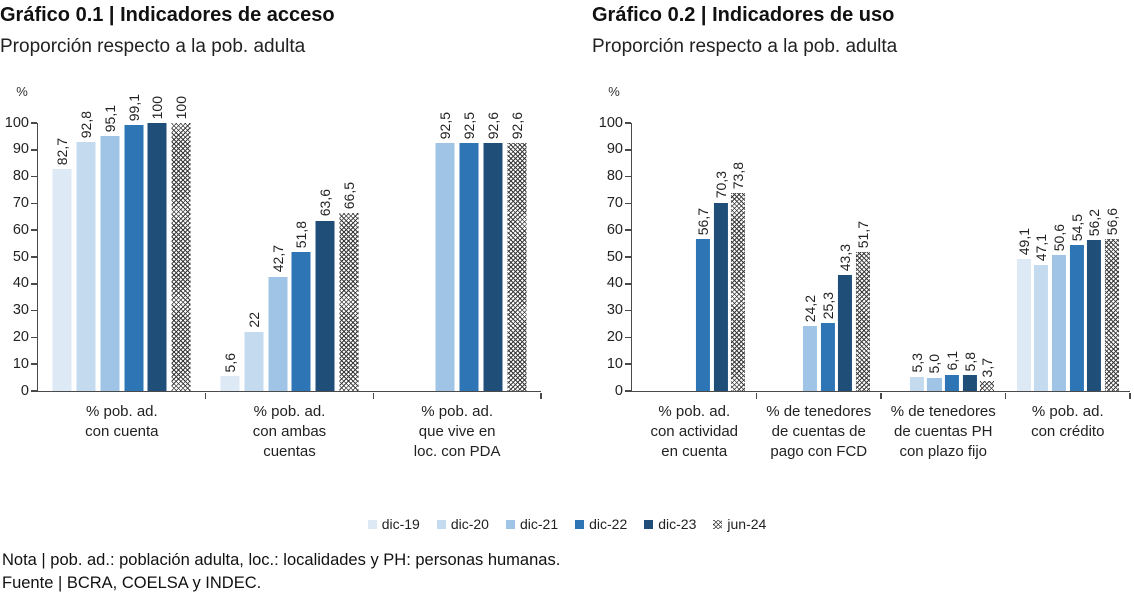  Describe the element at coordinates (539, 524) in the screenshot. I see `legend-label: dic-21` at that location.